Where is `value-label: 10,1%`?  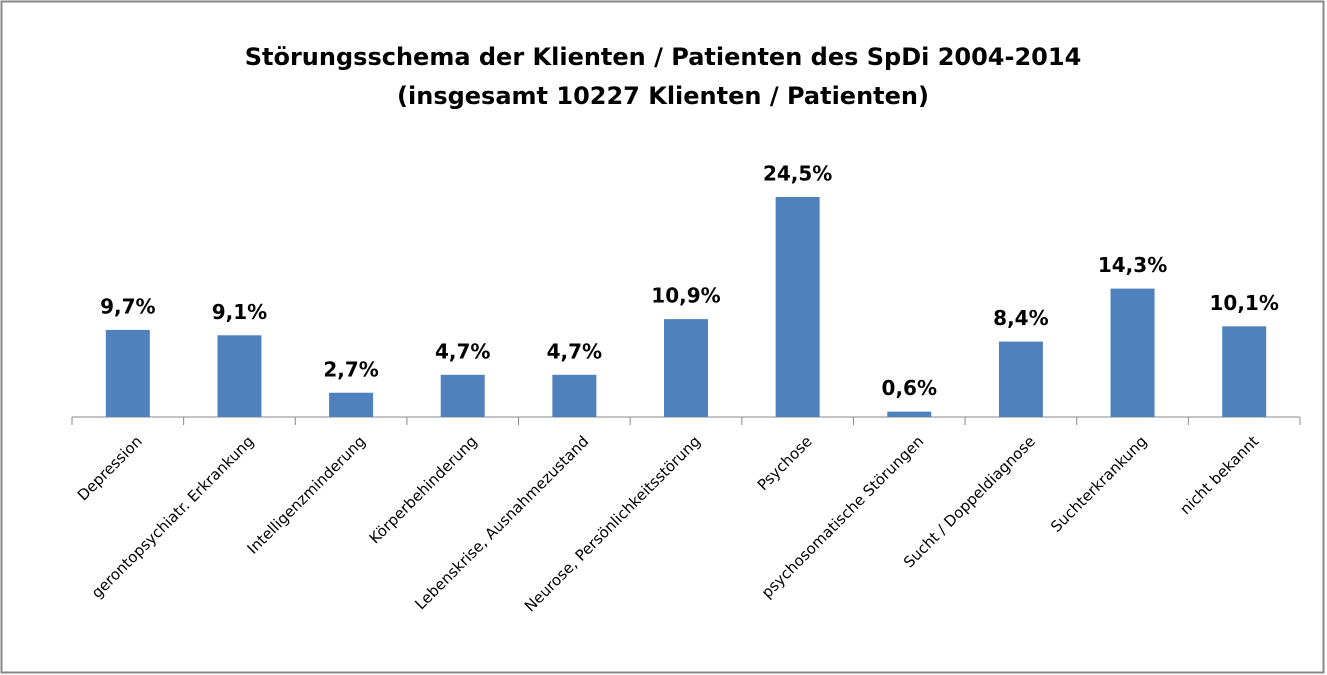
value-label: 10,1% is located at coordinates (1243, 303).